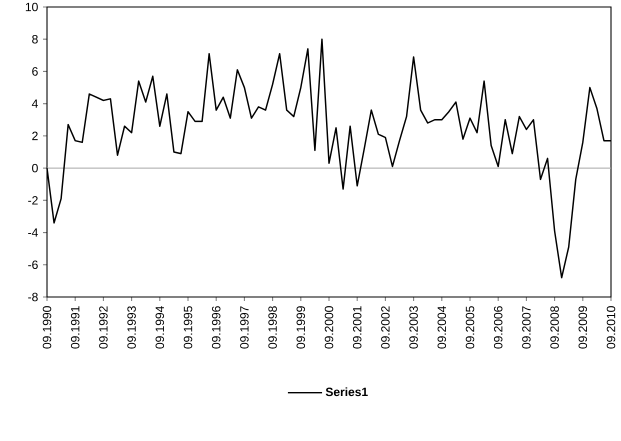 This screenshot has height=441, width=621. What do you see at coordinates (131, 327) in the screenshot?
I see `x-tick-label: 09.1993` at bounding box center [131, 327].